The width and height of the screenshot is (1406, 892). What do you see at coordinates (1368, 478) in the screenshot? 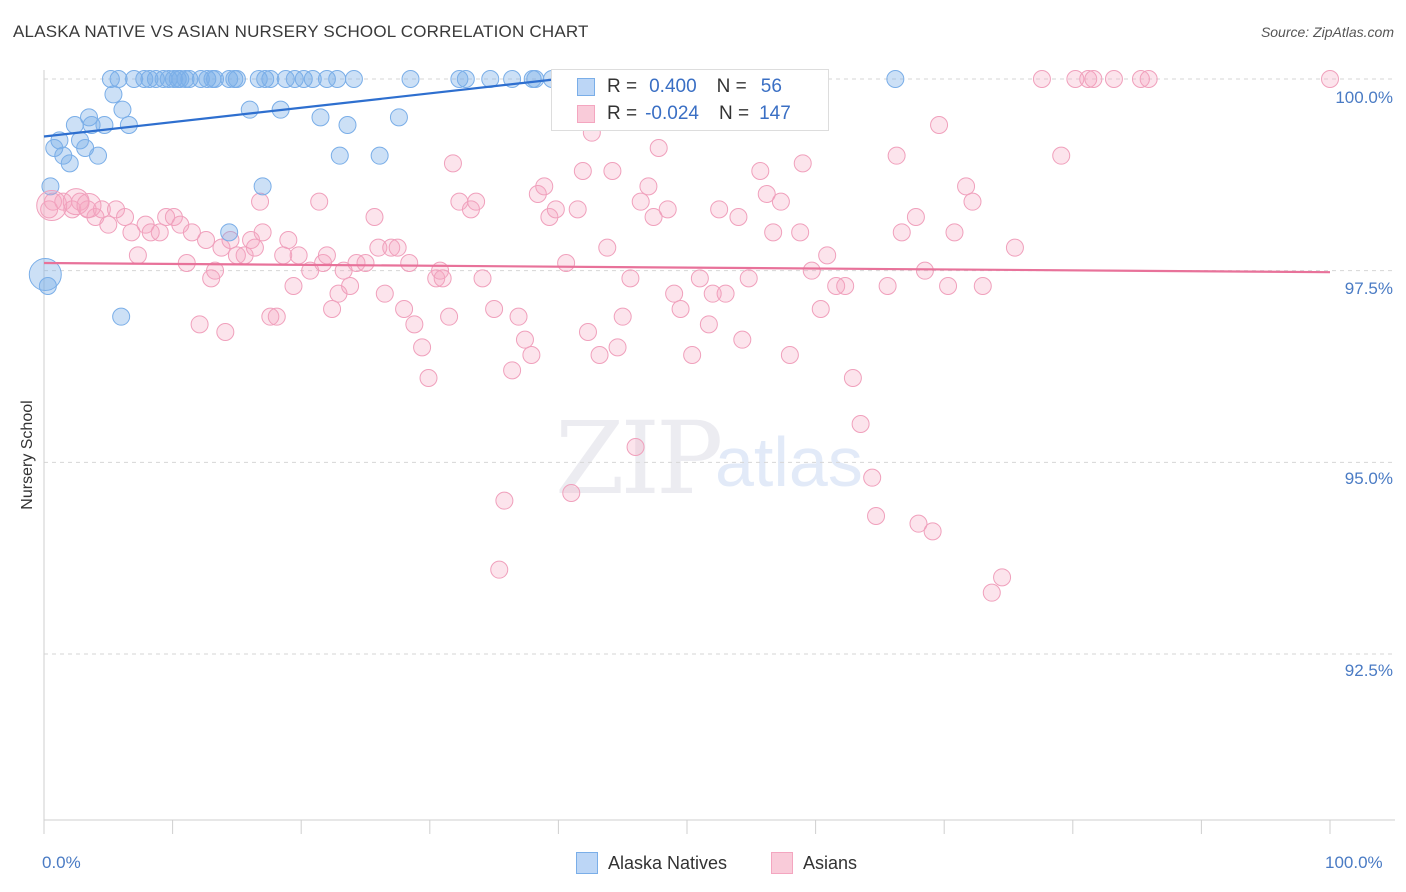
I see `y-tick-label-95: 95.0%` at bounding box center [1368, 478].